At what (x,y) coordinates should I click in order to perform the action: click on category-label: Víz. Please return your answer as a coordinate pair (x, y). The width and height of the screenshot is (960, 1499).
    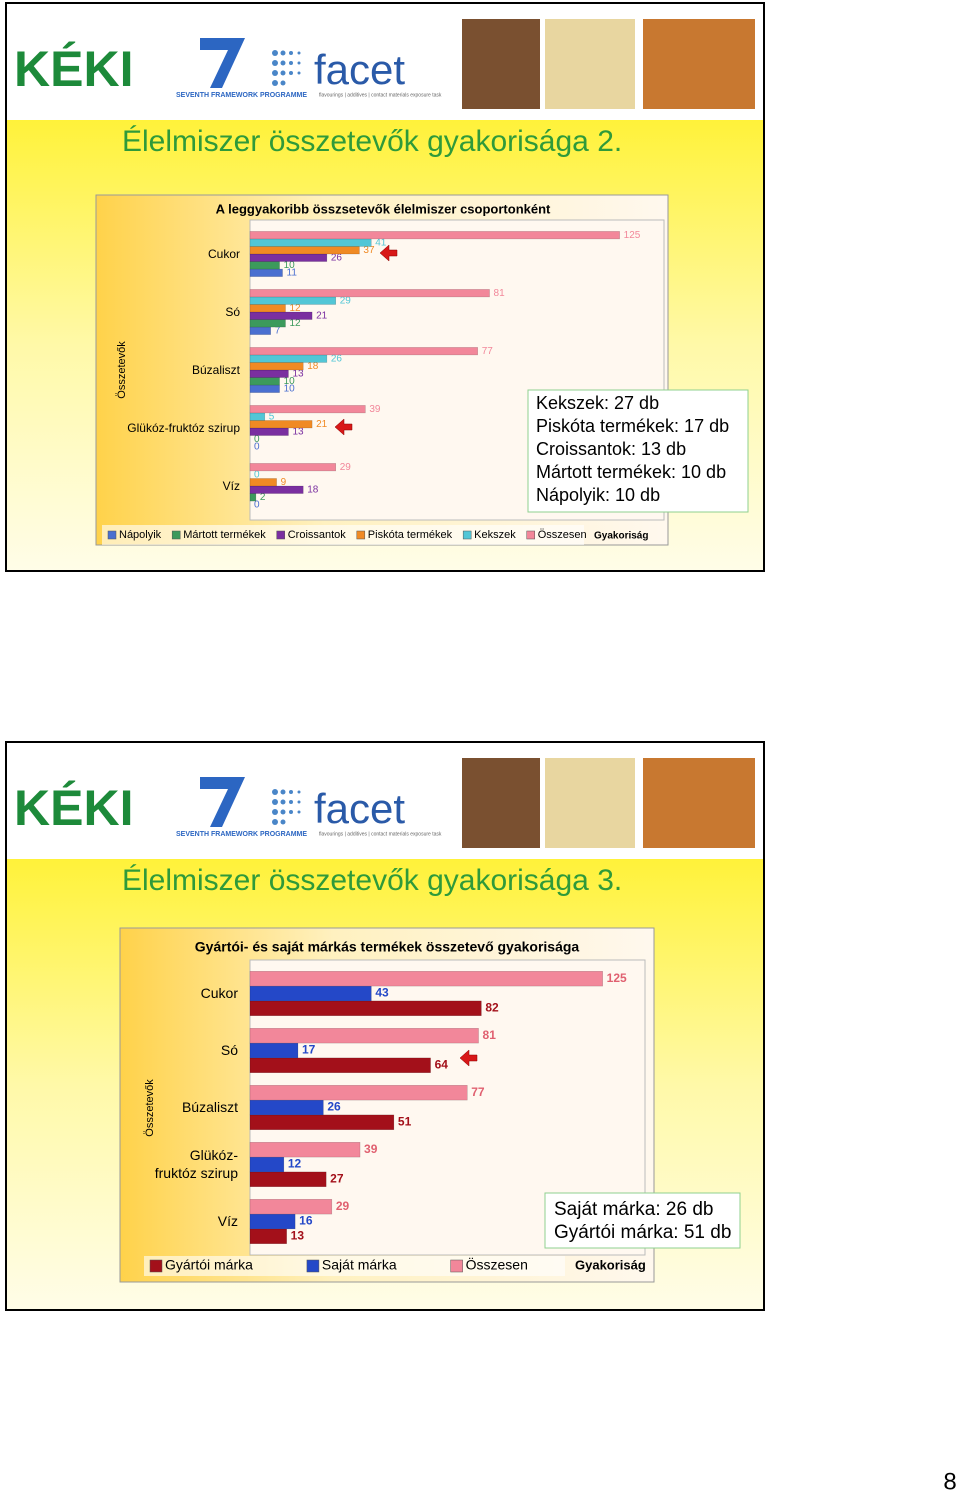
    Looking at the image, I should click on (231, 485).